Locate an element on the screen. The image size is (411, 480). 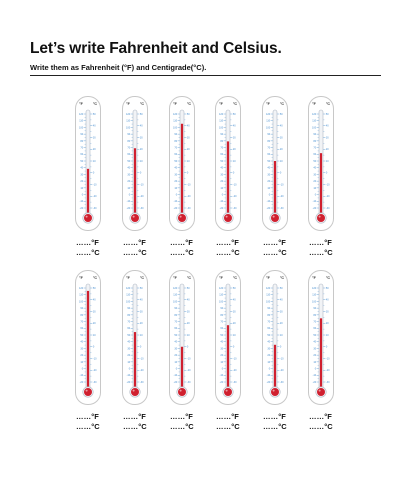
celsius-label: 40 is located at coordinates (141, 126).